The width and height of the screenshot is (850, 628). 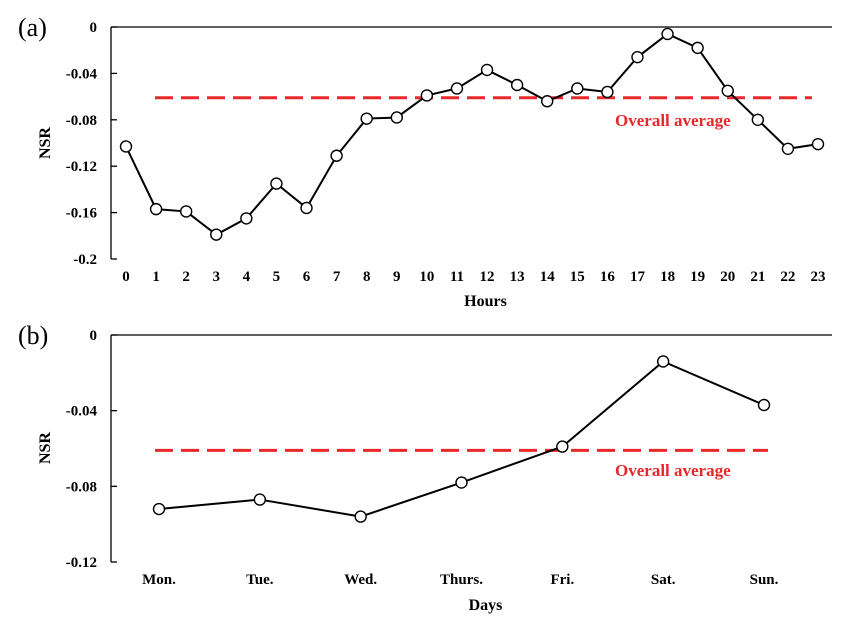 What do you see at coordinates (426, 277) in the screenshot?
I see `x-tick-label: 10` at bounding box center [426, 277].